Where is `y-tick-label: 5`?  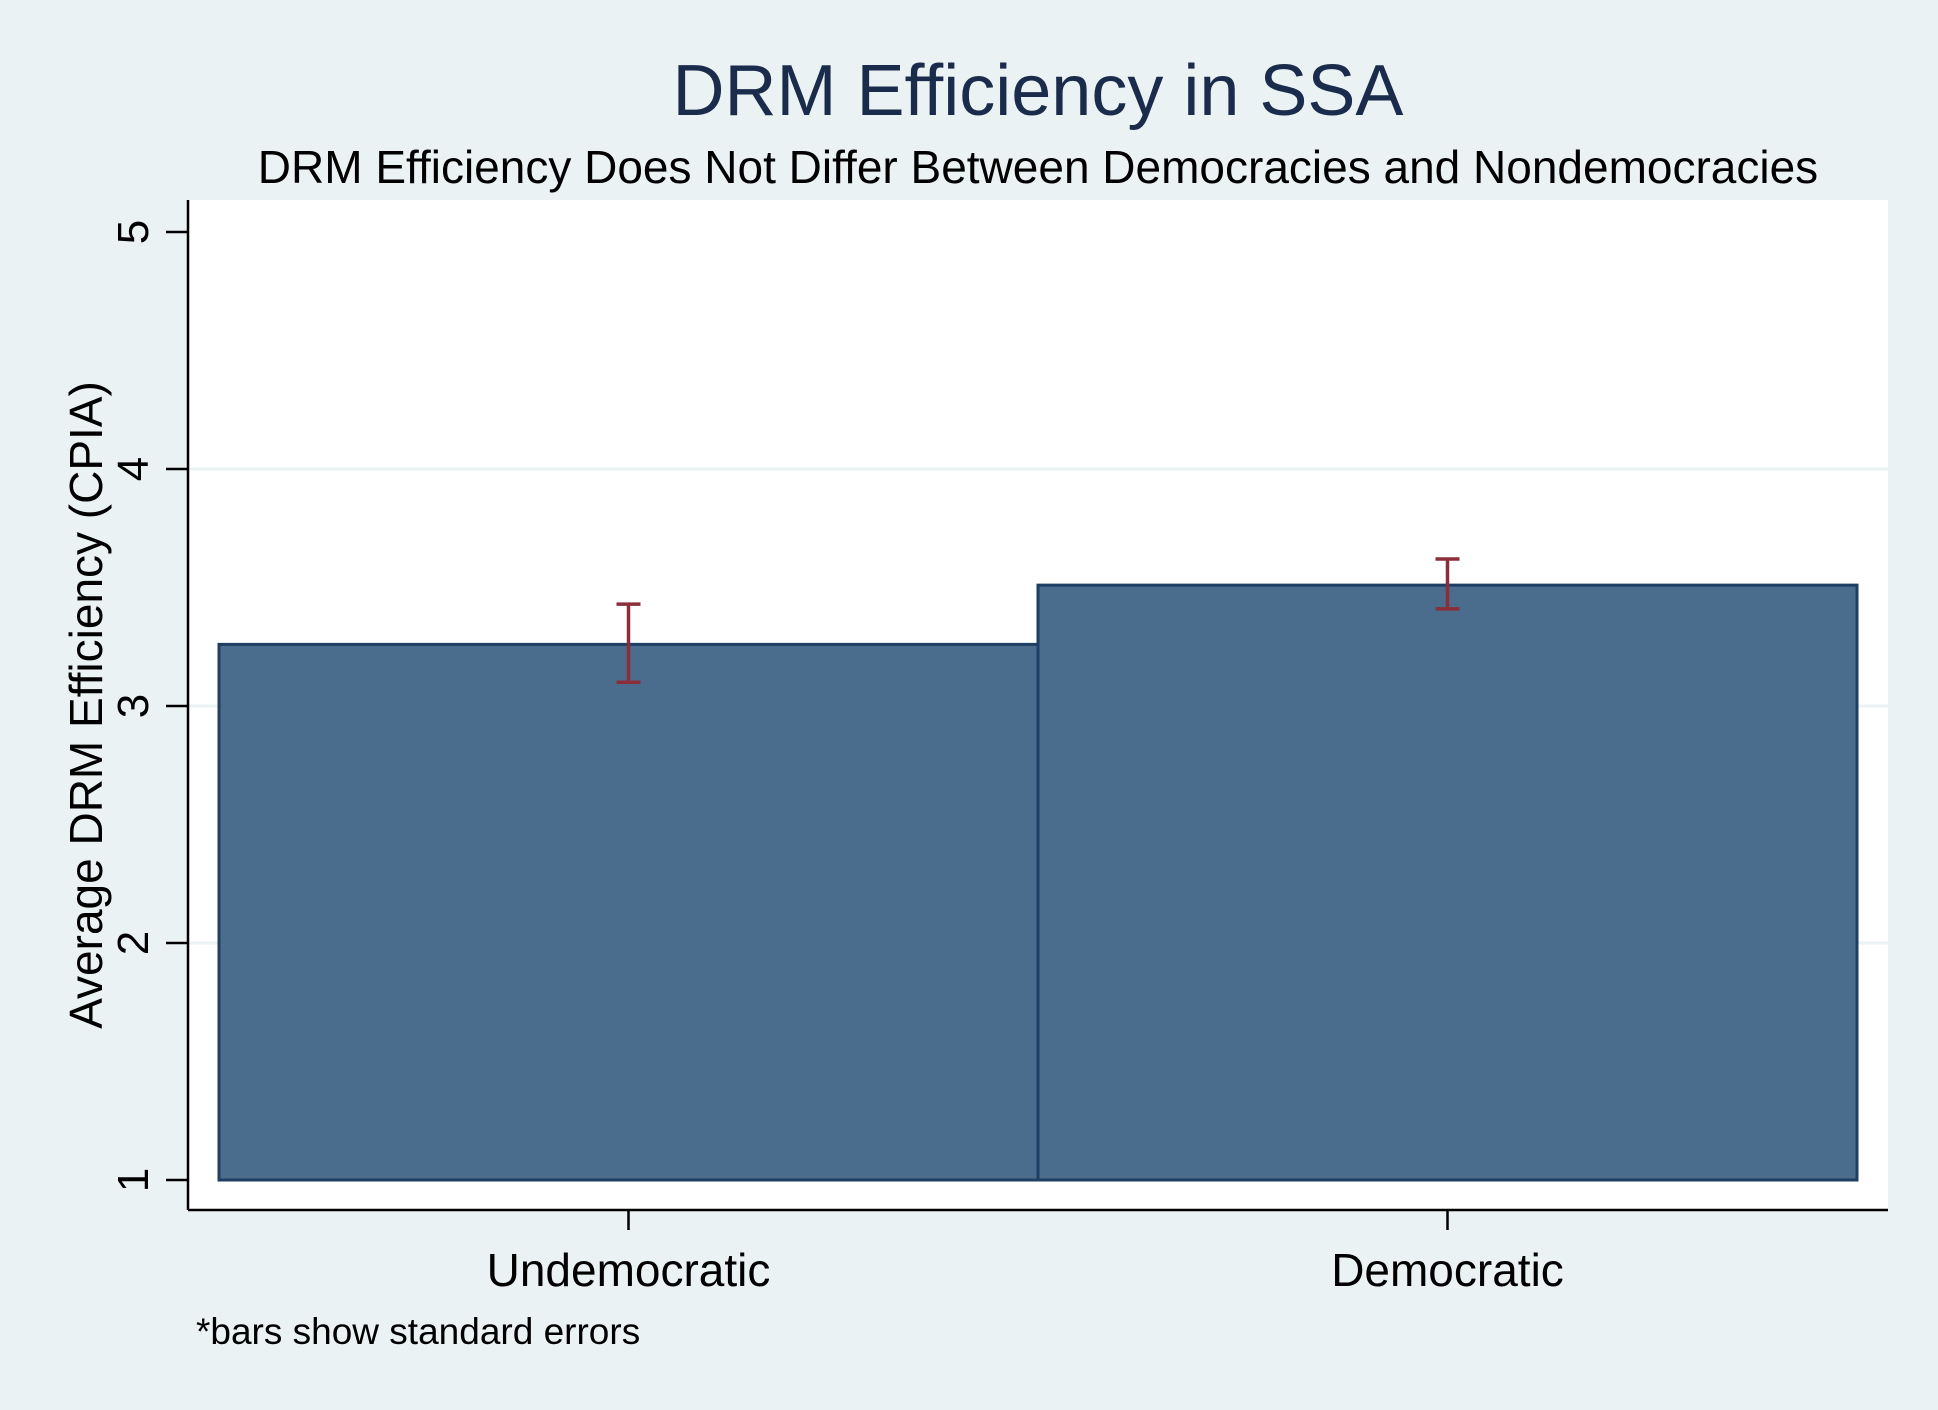 y-tick-label: 5 is located at coordinates (133, 232).